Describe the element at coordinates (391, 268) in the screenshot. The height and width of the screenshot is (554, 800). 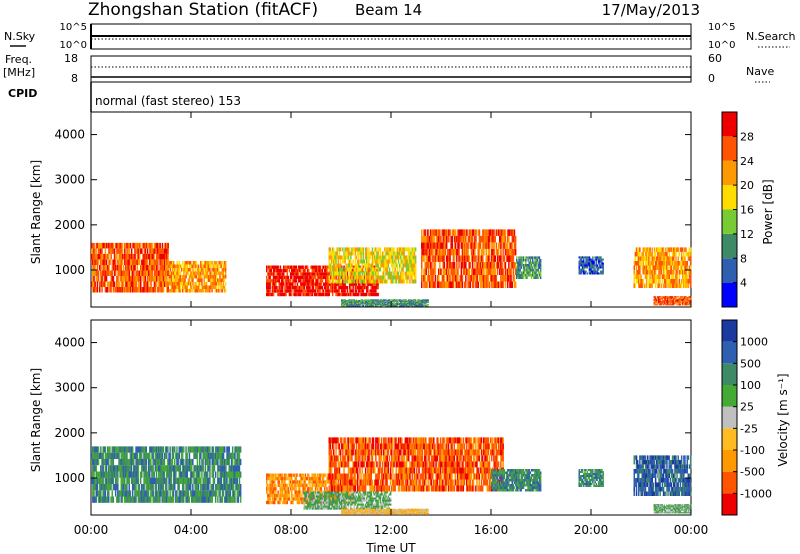
I see `power-heatmap` at that location.